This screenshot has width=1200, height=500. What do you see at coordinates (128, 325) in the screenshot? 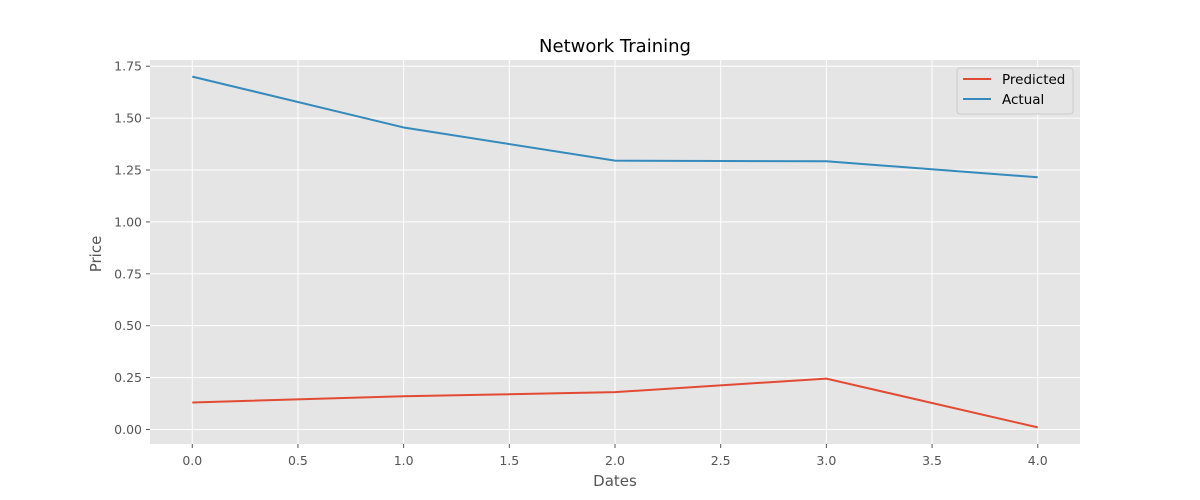
I see `y-tick-label: 0.50` at bounding box center [128, 325].